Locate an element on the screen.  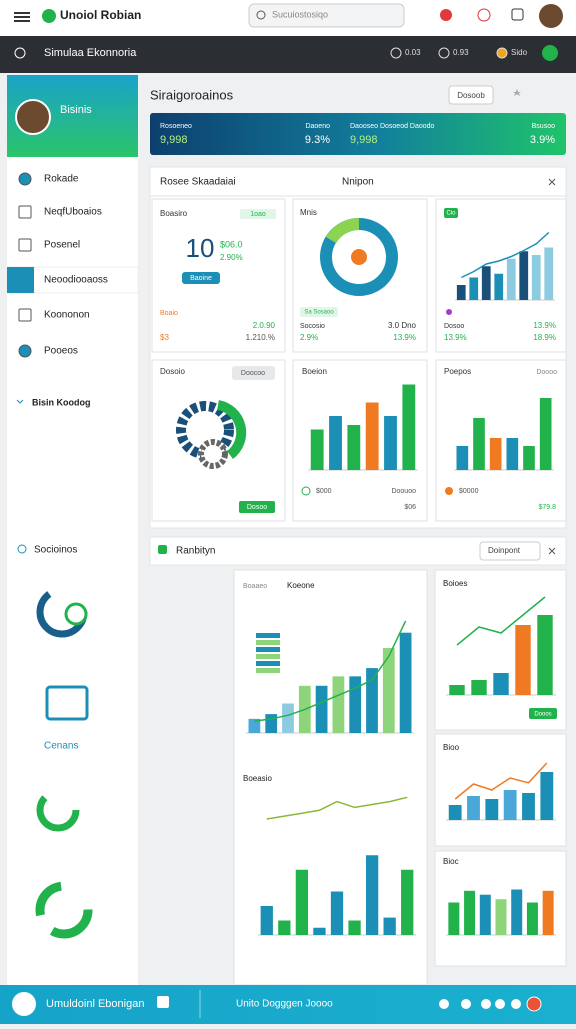
card-button-label: Doocoo is located at coordinates (253, 373).